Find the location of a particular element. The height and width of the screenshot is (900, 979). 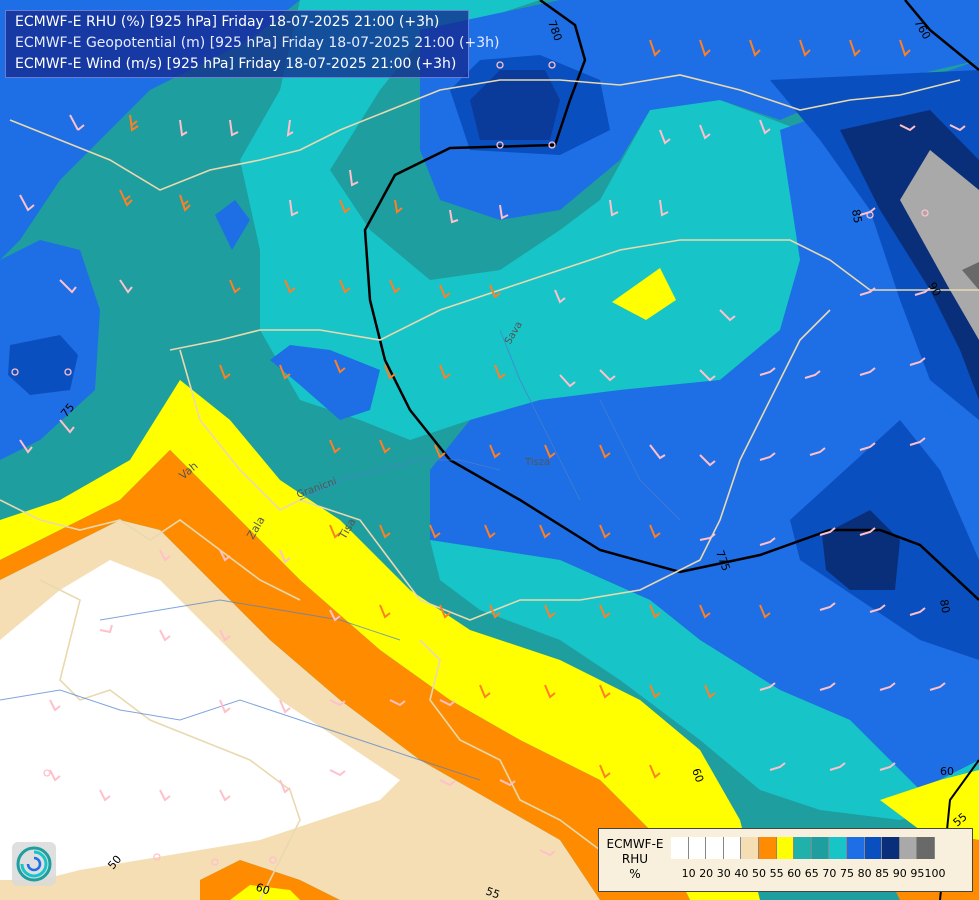

rhu-95-northeast is located at coordinates (939, 245).